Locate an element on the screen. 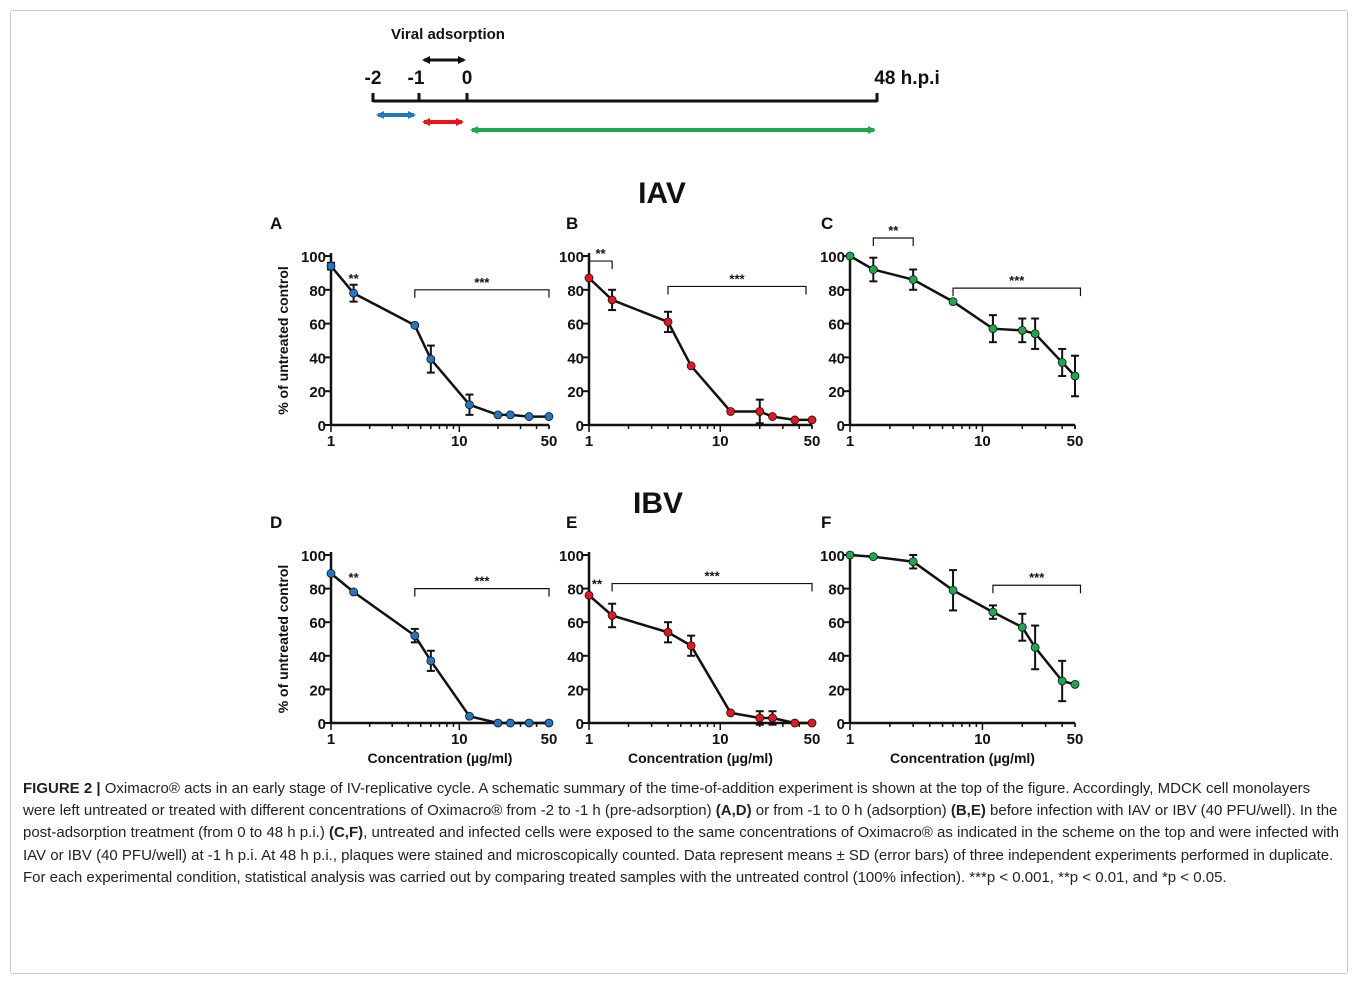  panel-letter: F is located at coordinates (826, 522).